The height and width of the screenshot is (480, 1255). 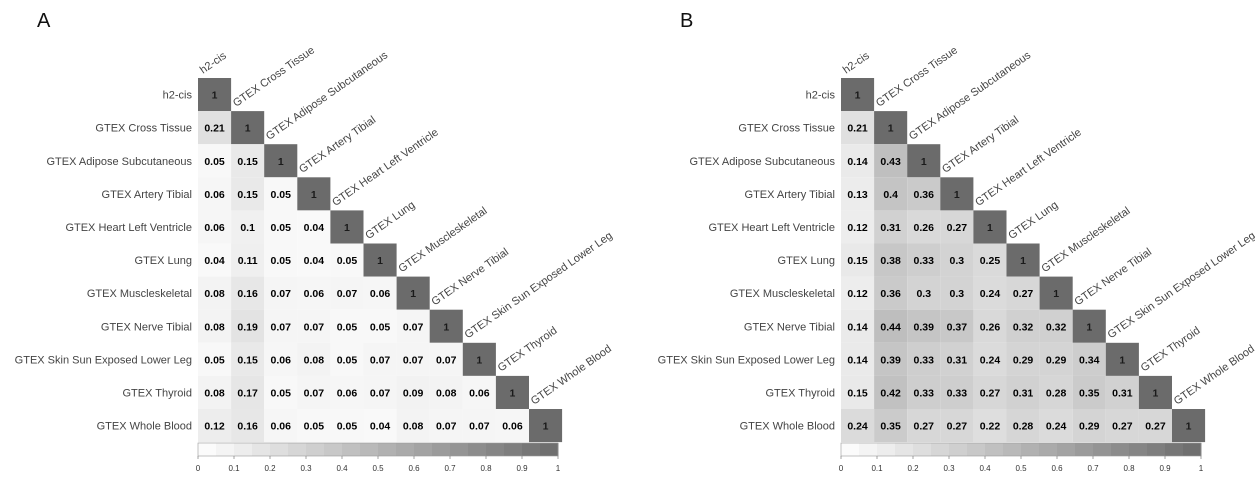 What do you see at coordinates (1021, 468) in the screenshot?
I see `colorbar-tick-label: 0.5` at bounding box center [1021, 468].